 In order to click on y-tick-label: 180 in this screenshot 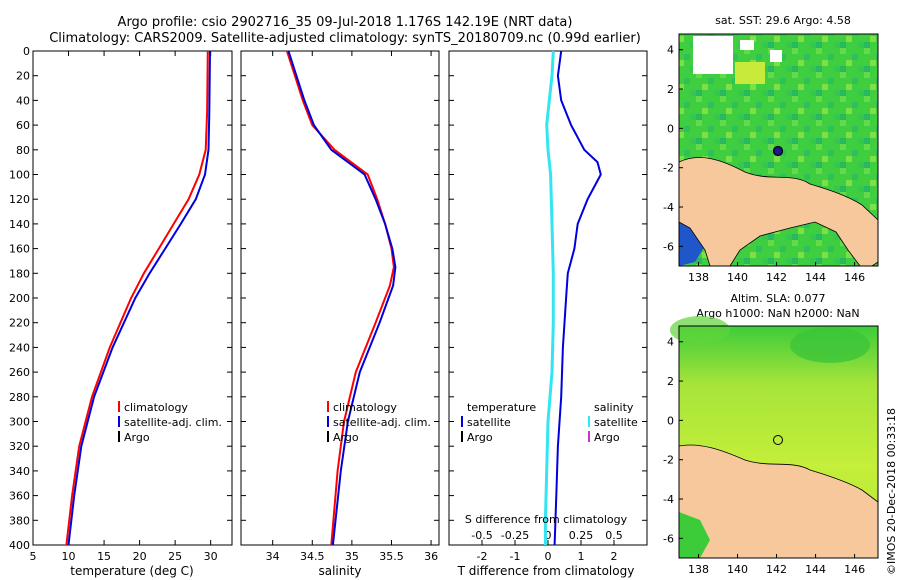, I will do `click(19, 273)`.